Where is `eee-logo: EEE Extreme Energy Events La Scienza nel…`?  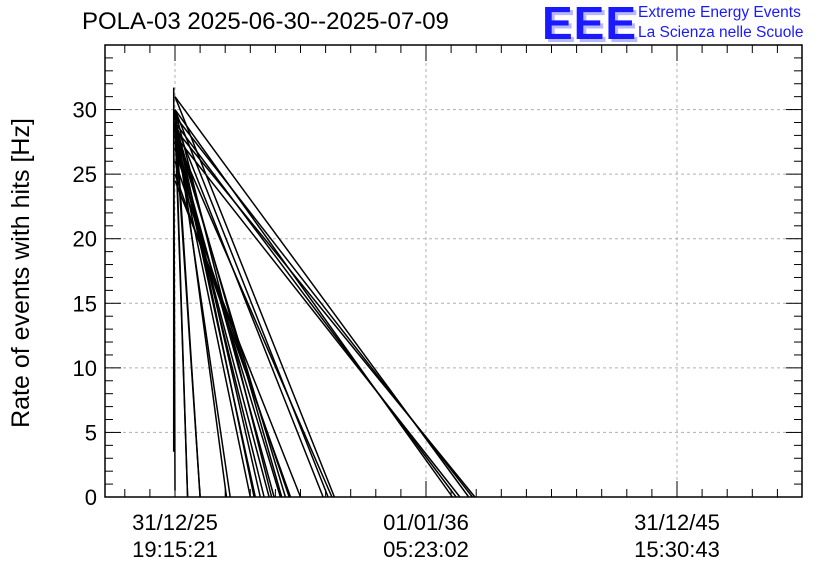 eee-logo: EEE Extreme Energy Events La Scienza nel… is located at coordinates (687, 24).